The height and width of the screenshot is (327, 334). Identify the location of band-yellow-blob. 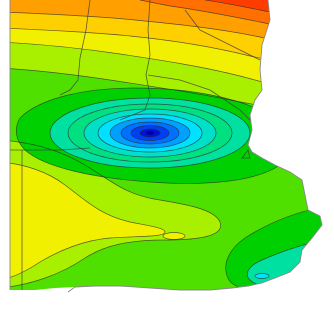
(174, 236).